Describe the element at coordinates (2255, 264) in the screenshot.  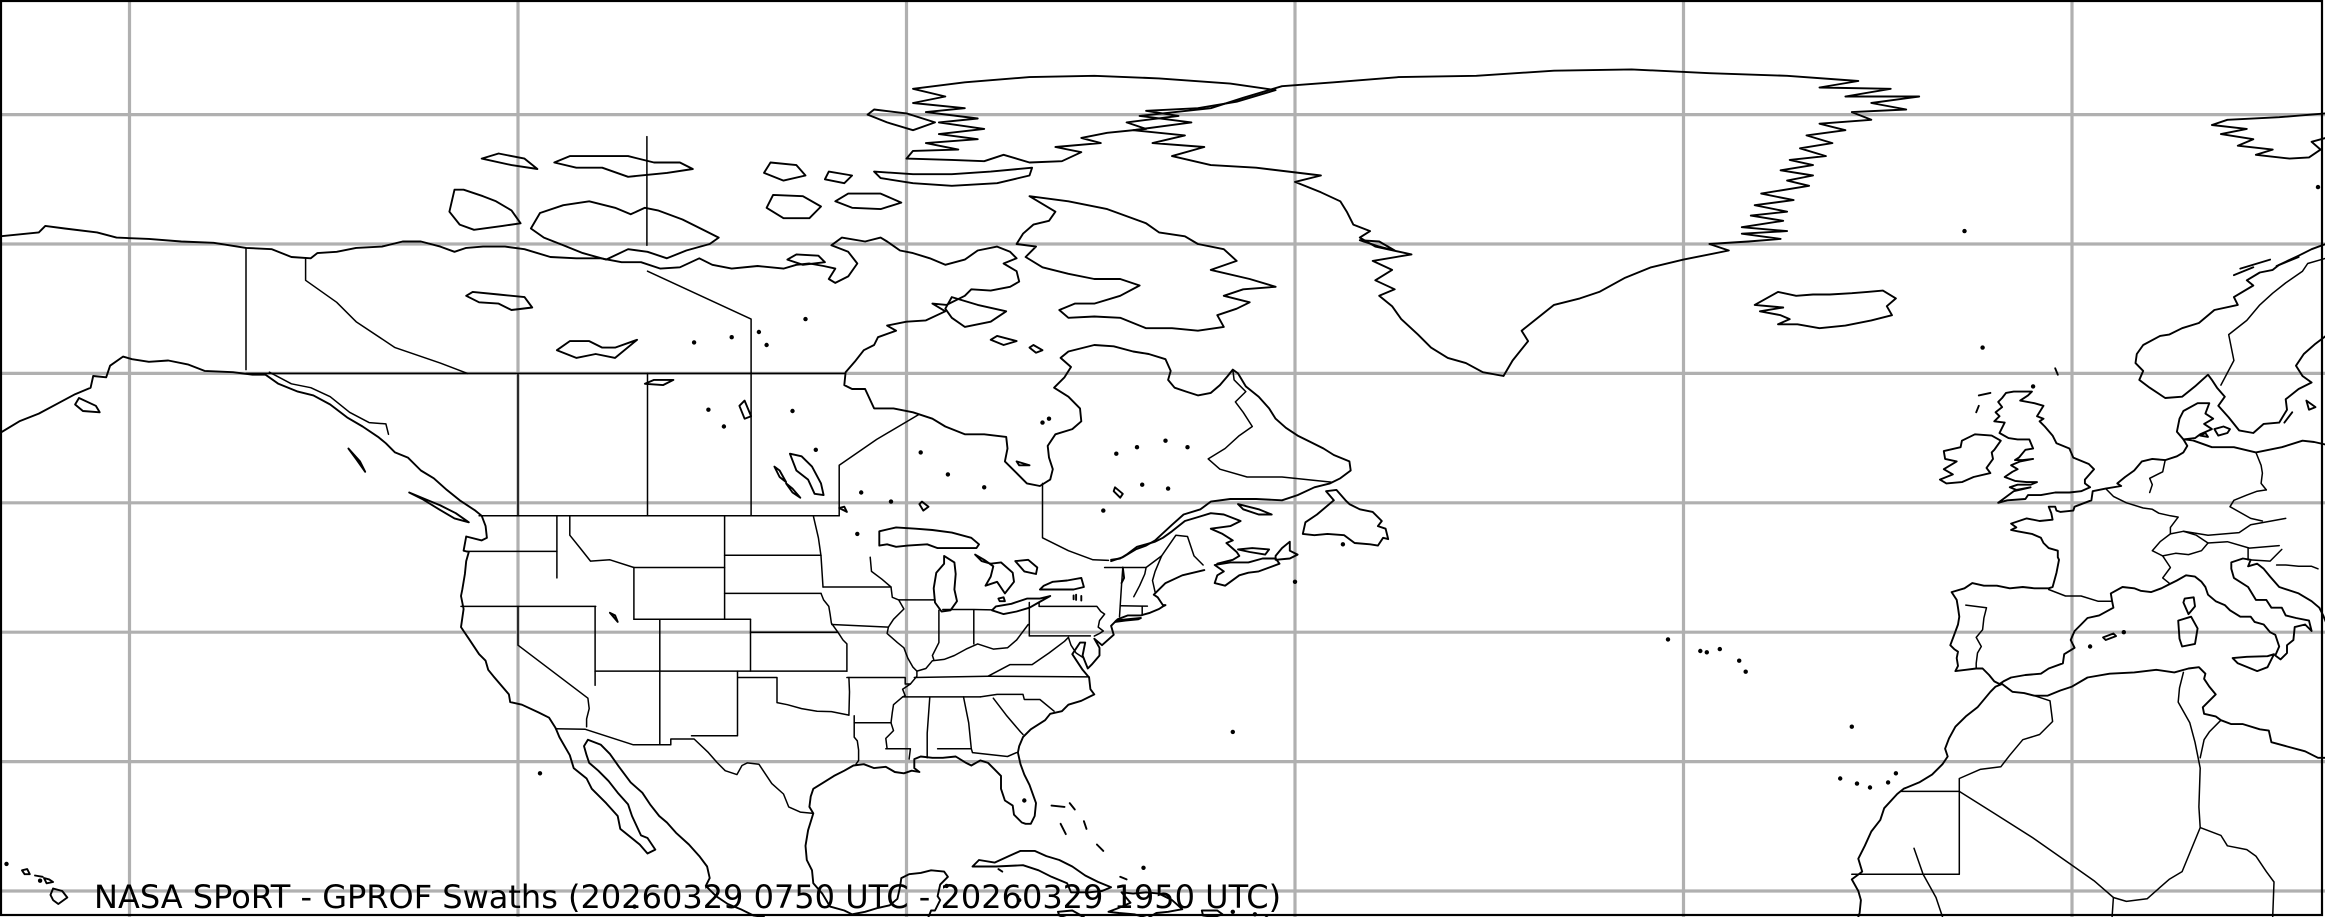
I see `lofoten-2-coastline` at that location.